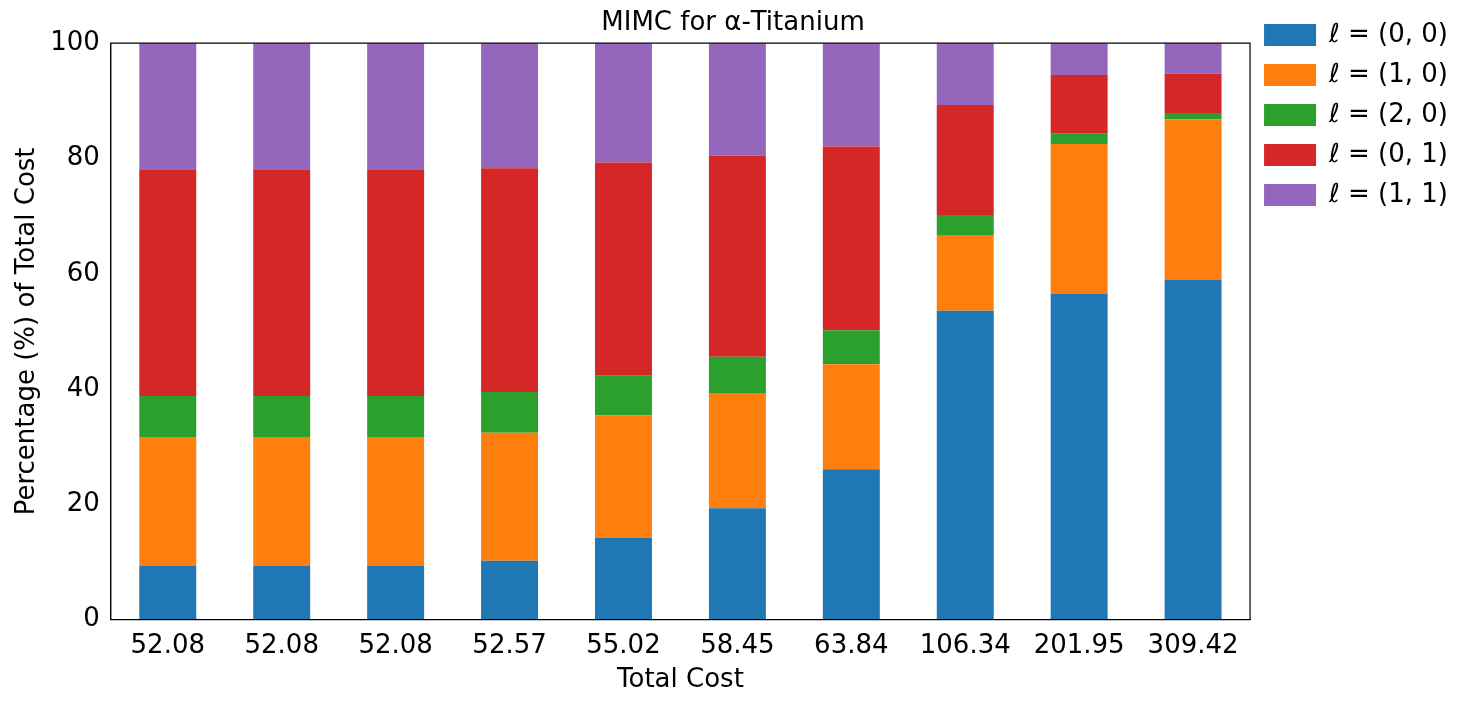  Describe the element at coordinates (1079, 643) in the screenshot. I see `x-tick-label: 201.95` at that location.